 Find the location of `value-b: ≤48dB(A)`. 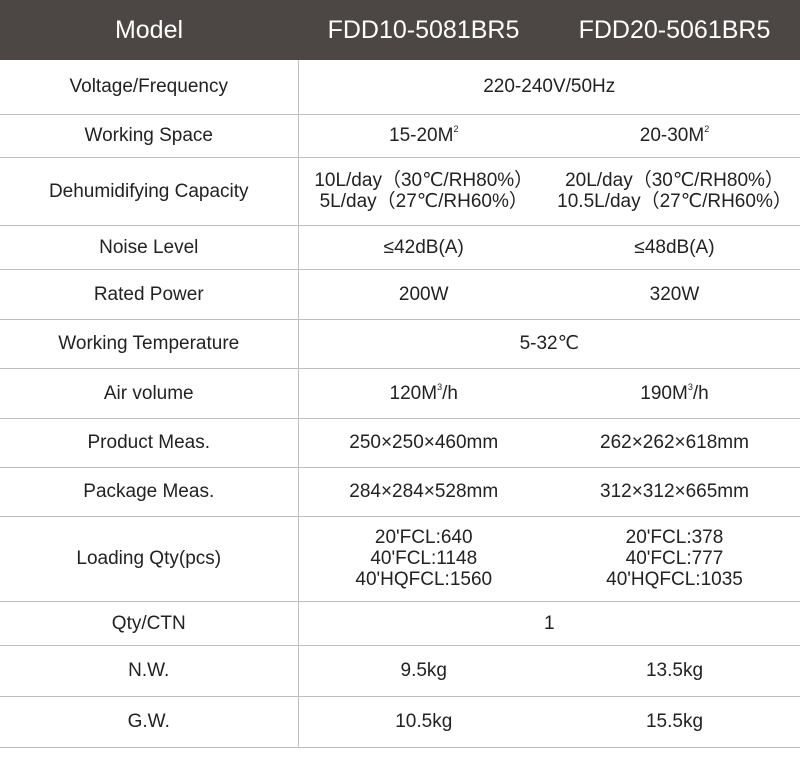

value-b: ≤48dB(A) is located at coordinates (674, 247).